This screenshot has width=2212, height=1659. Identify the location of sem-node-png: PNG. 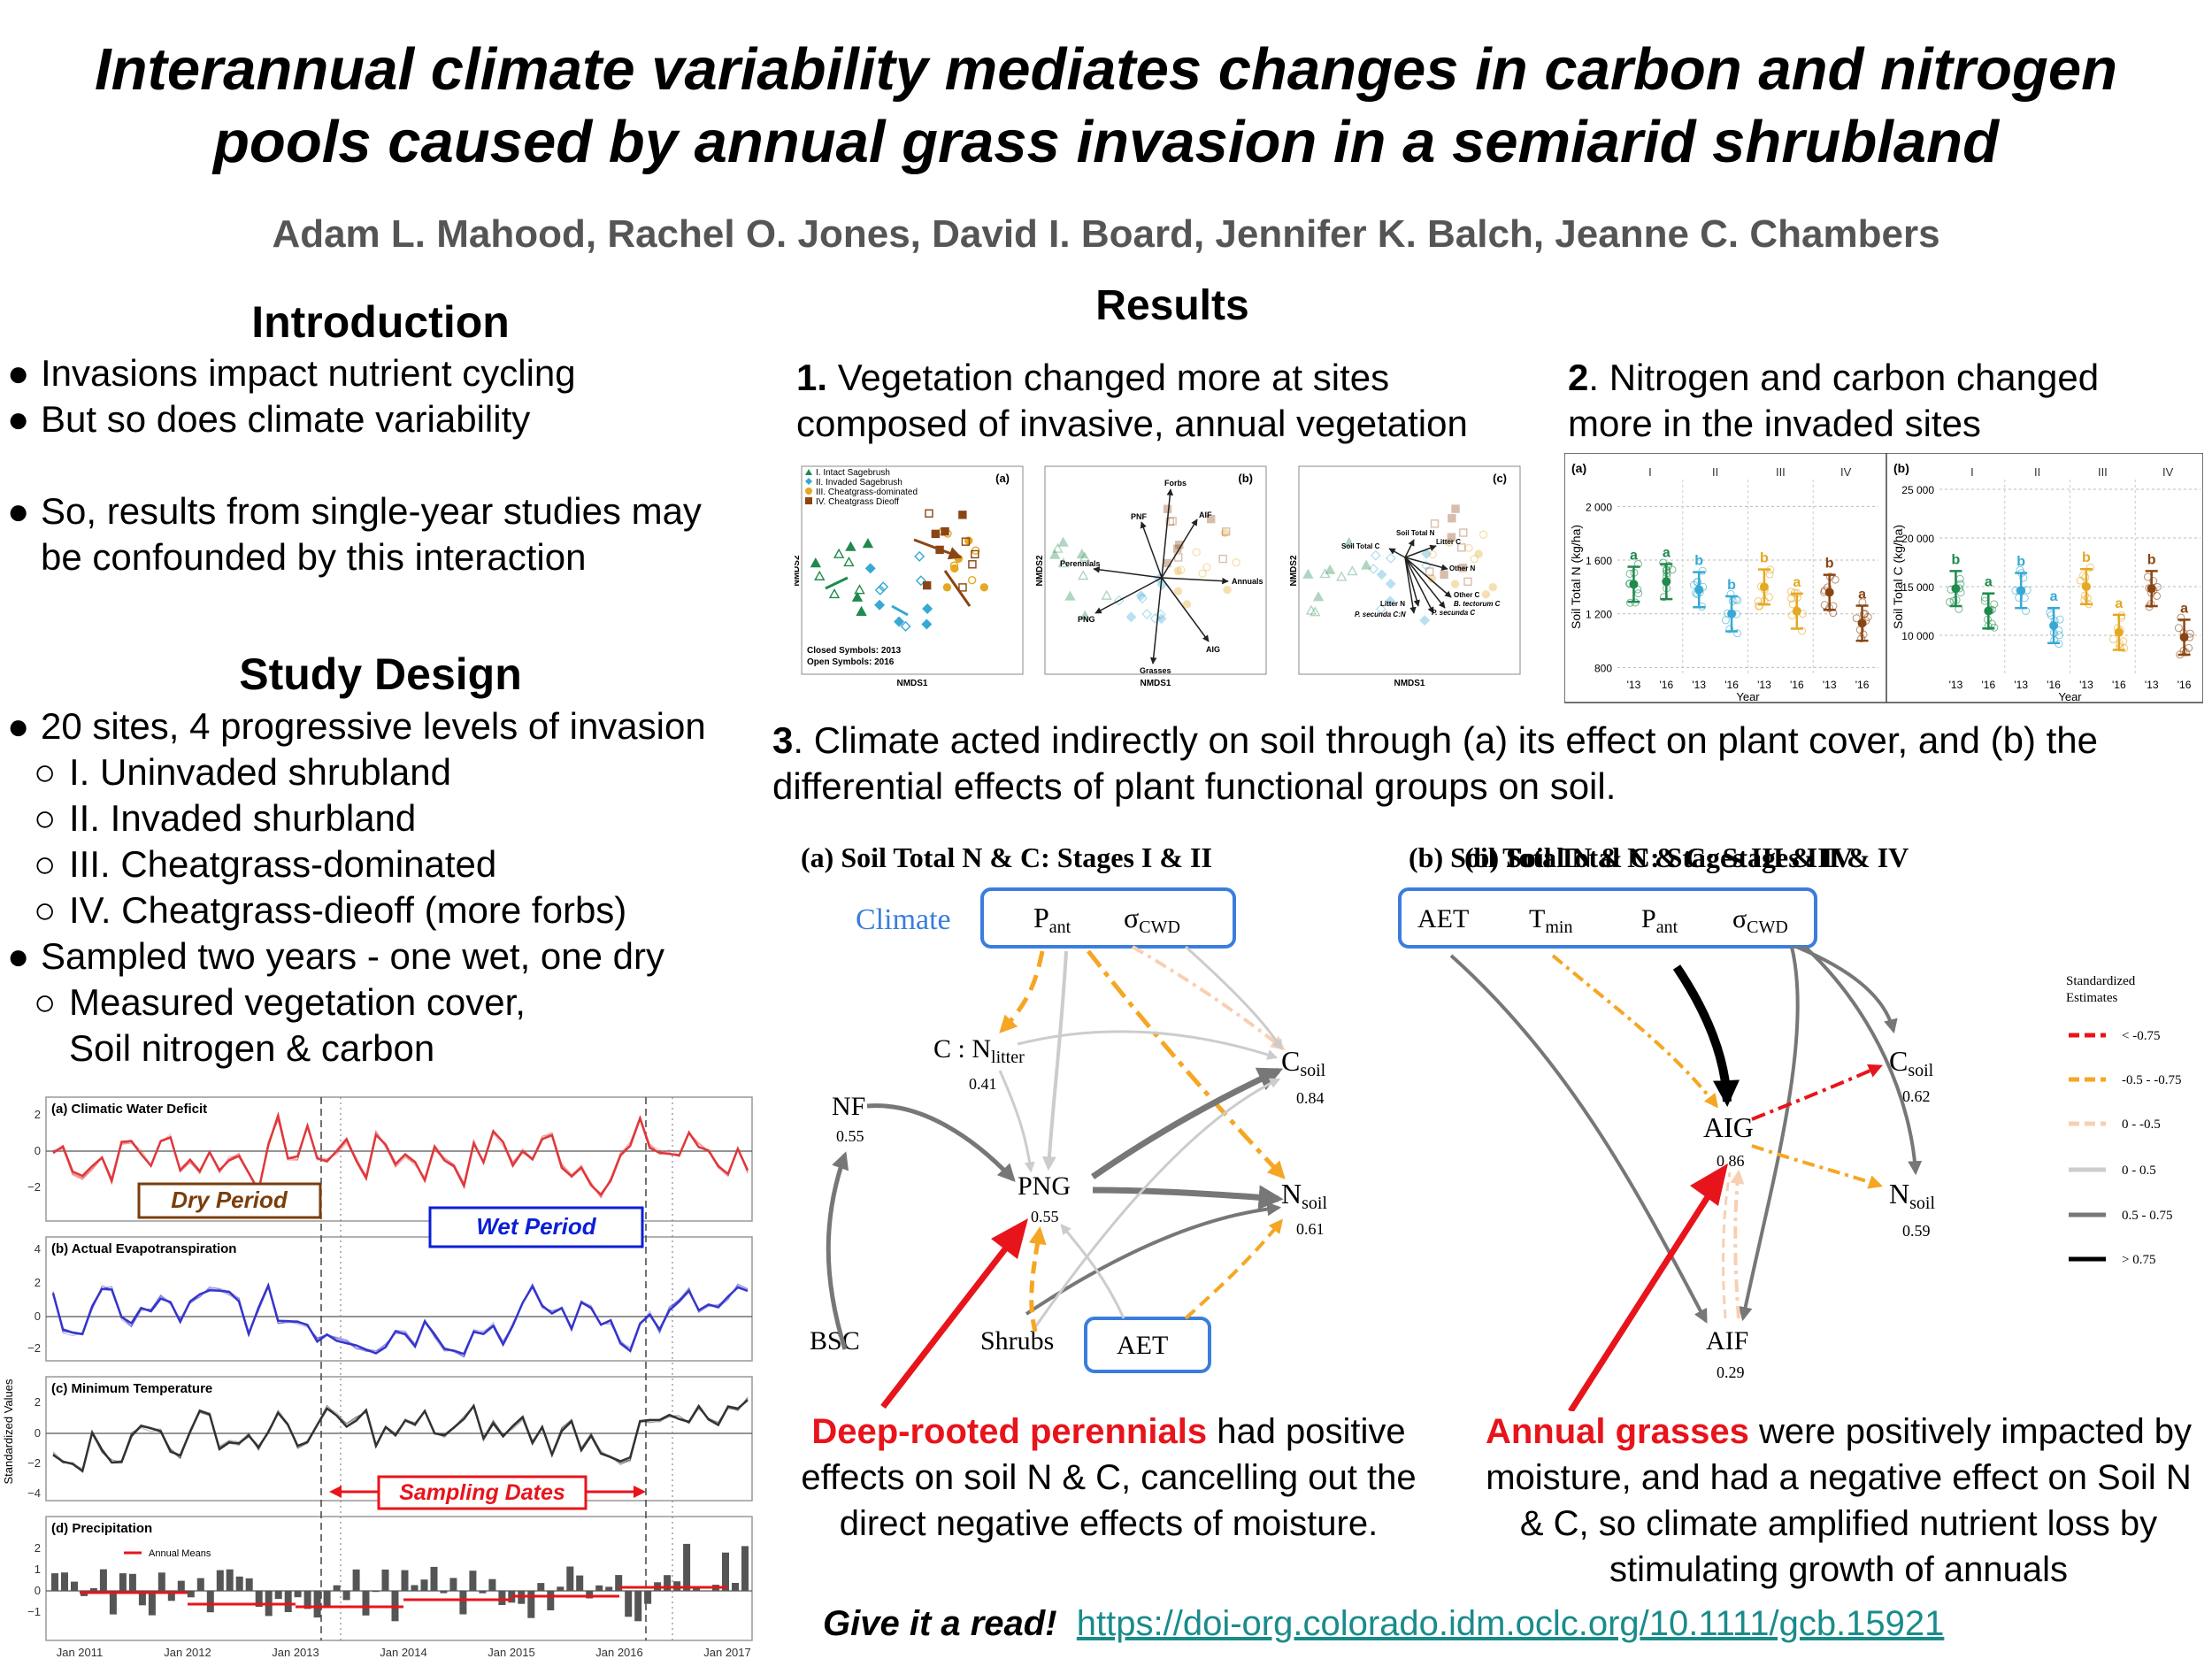
(1044, 1186).